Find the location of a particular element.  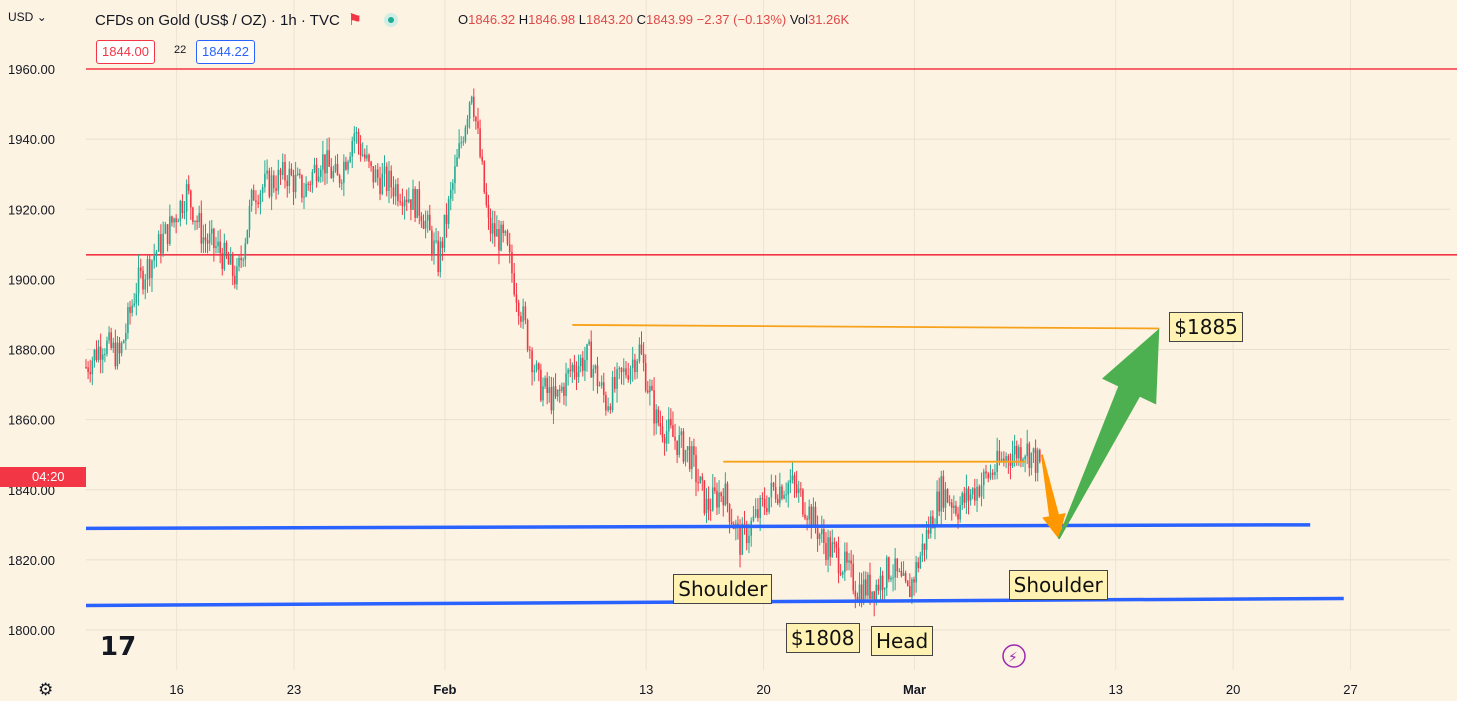

buy-price-button: 1844.22 is located at coordinates (225, 52).